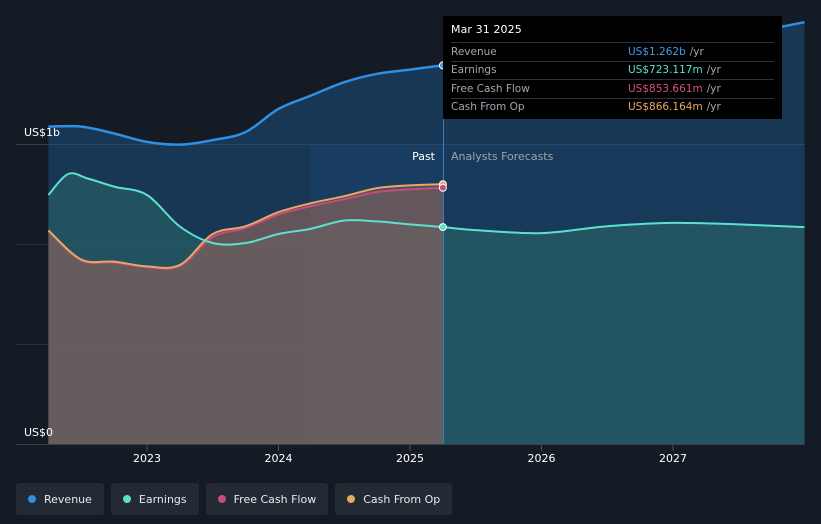  What do you see at coordinates (665, 88) in the screenshot?
I see `tooltip-value: US$853.661m` at bounding box center [665, 88].